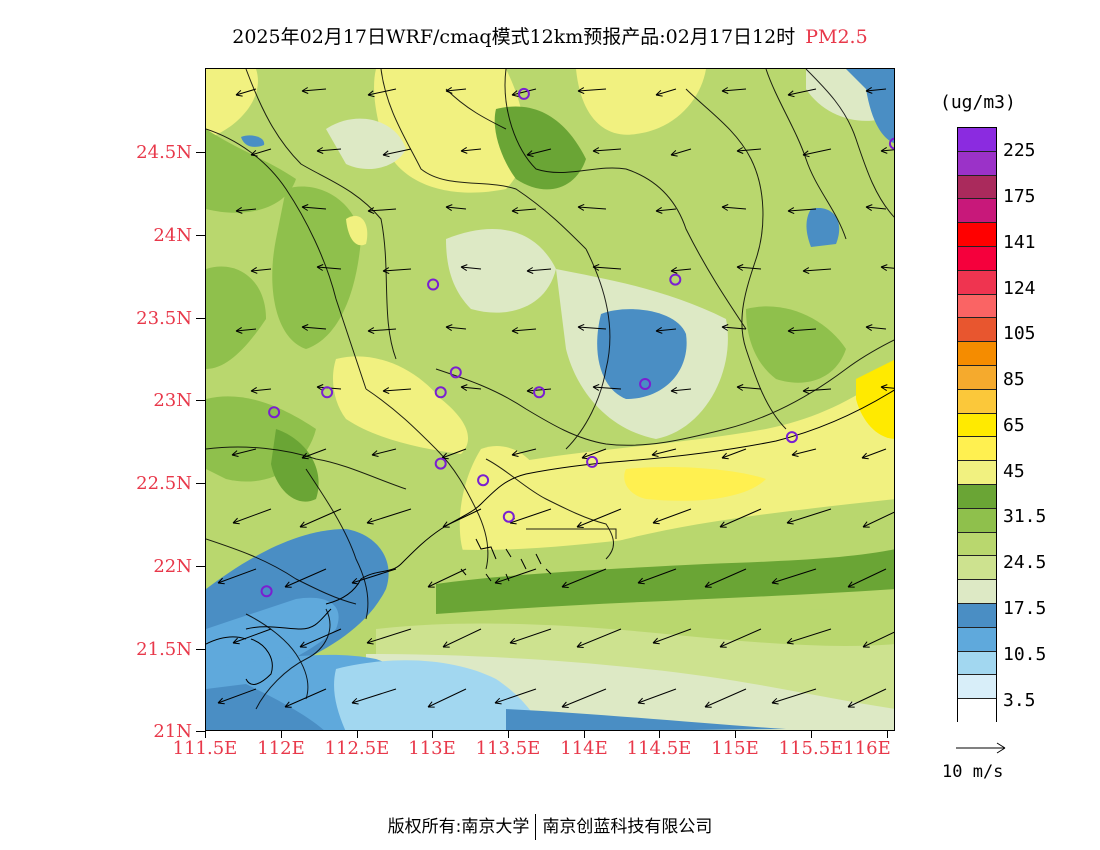 The image size is (1100, 850). What do you see at coordinates (172, 731) in the screenshot?
I see `lat-label: 21N` at bounding box center [172, 731].